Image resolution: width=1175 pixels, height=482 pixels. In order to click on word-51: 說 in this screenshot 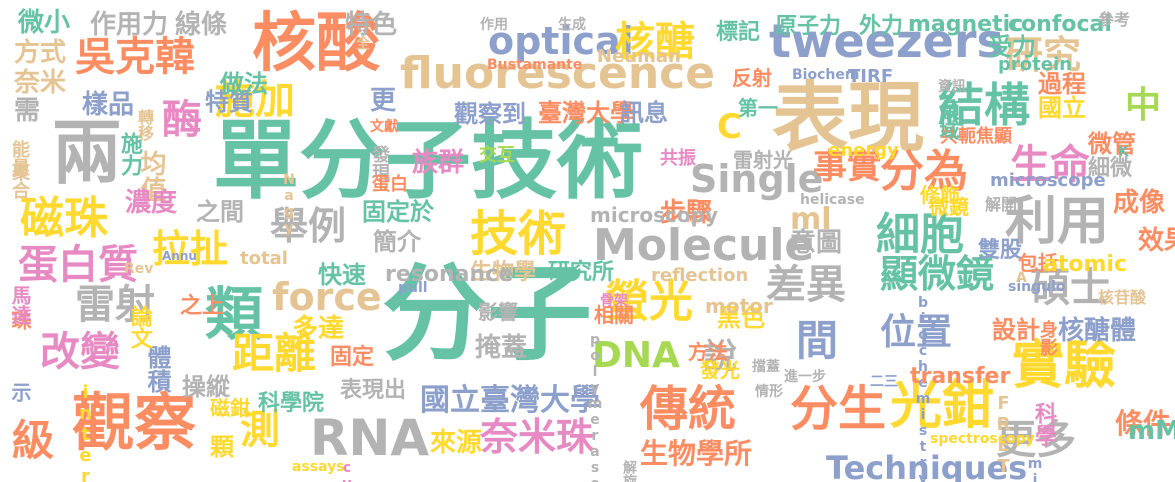, I will do `click(720, 357)`.